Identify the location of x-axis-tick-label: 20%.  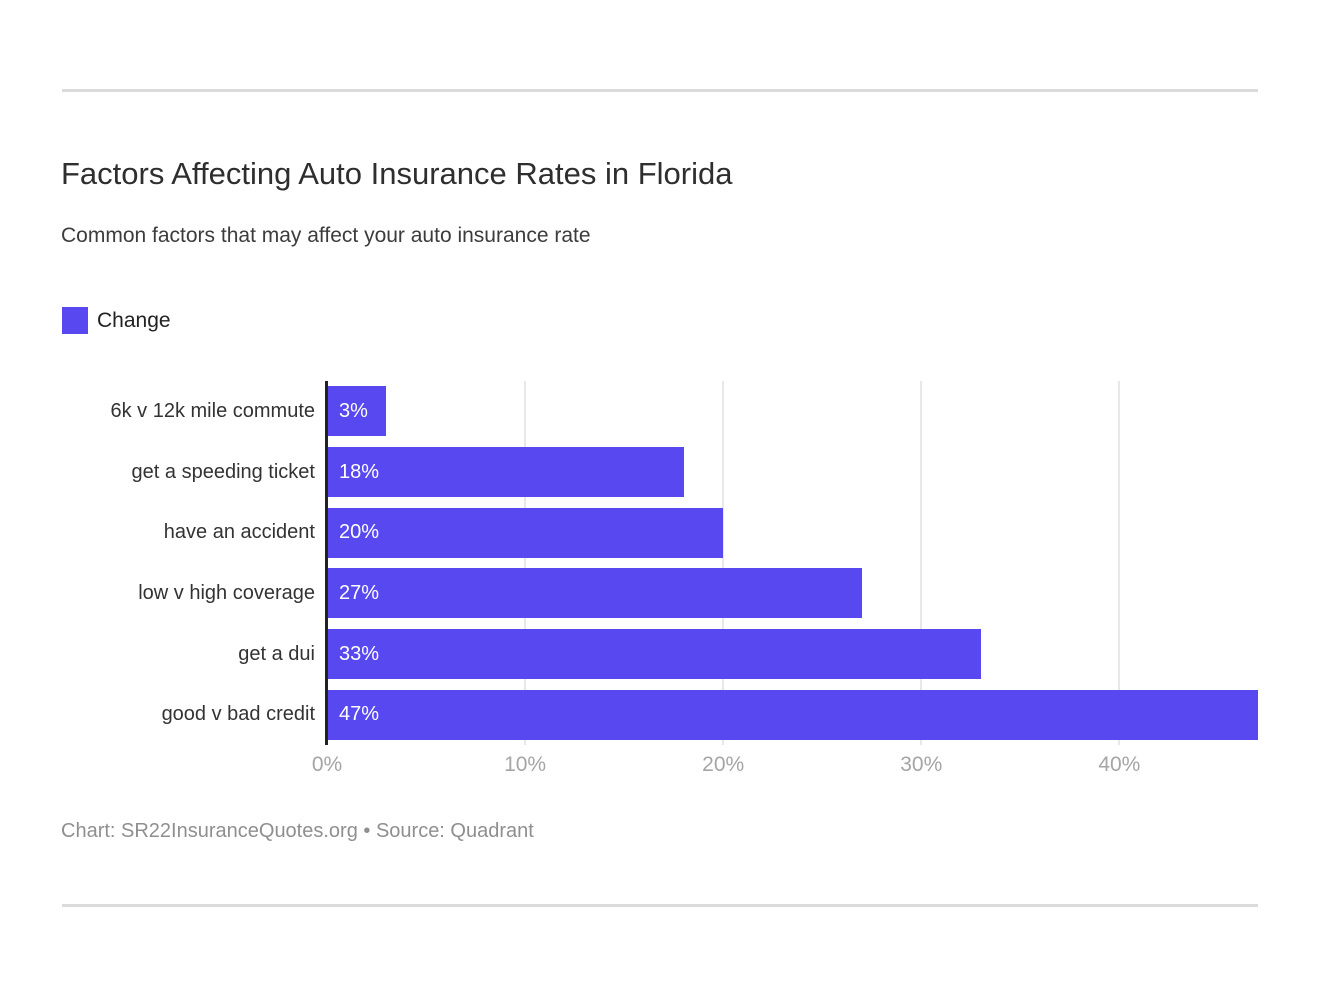
(723, 764).